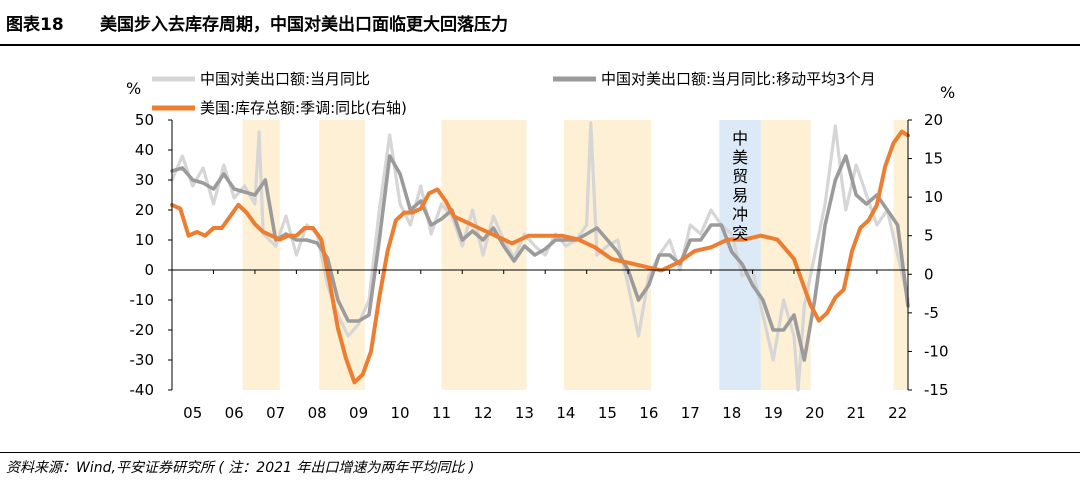 This screenshot has height=483, width=1080. I want to click on x-tick-label: 18, so click(731, 413).